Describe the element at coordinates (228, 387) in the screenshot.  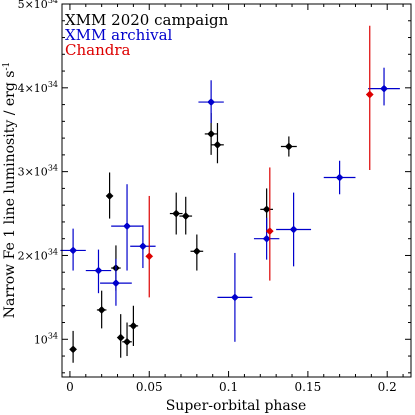
I see `x-tick-label: 0.1` at that location.